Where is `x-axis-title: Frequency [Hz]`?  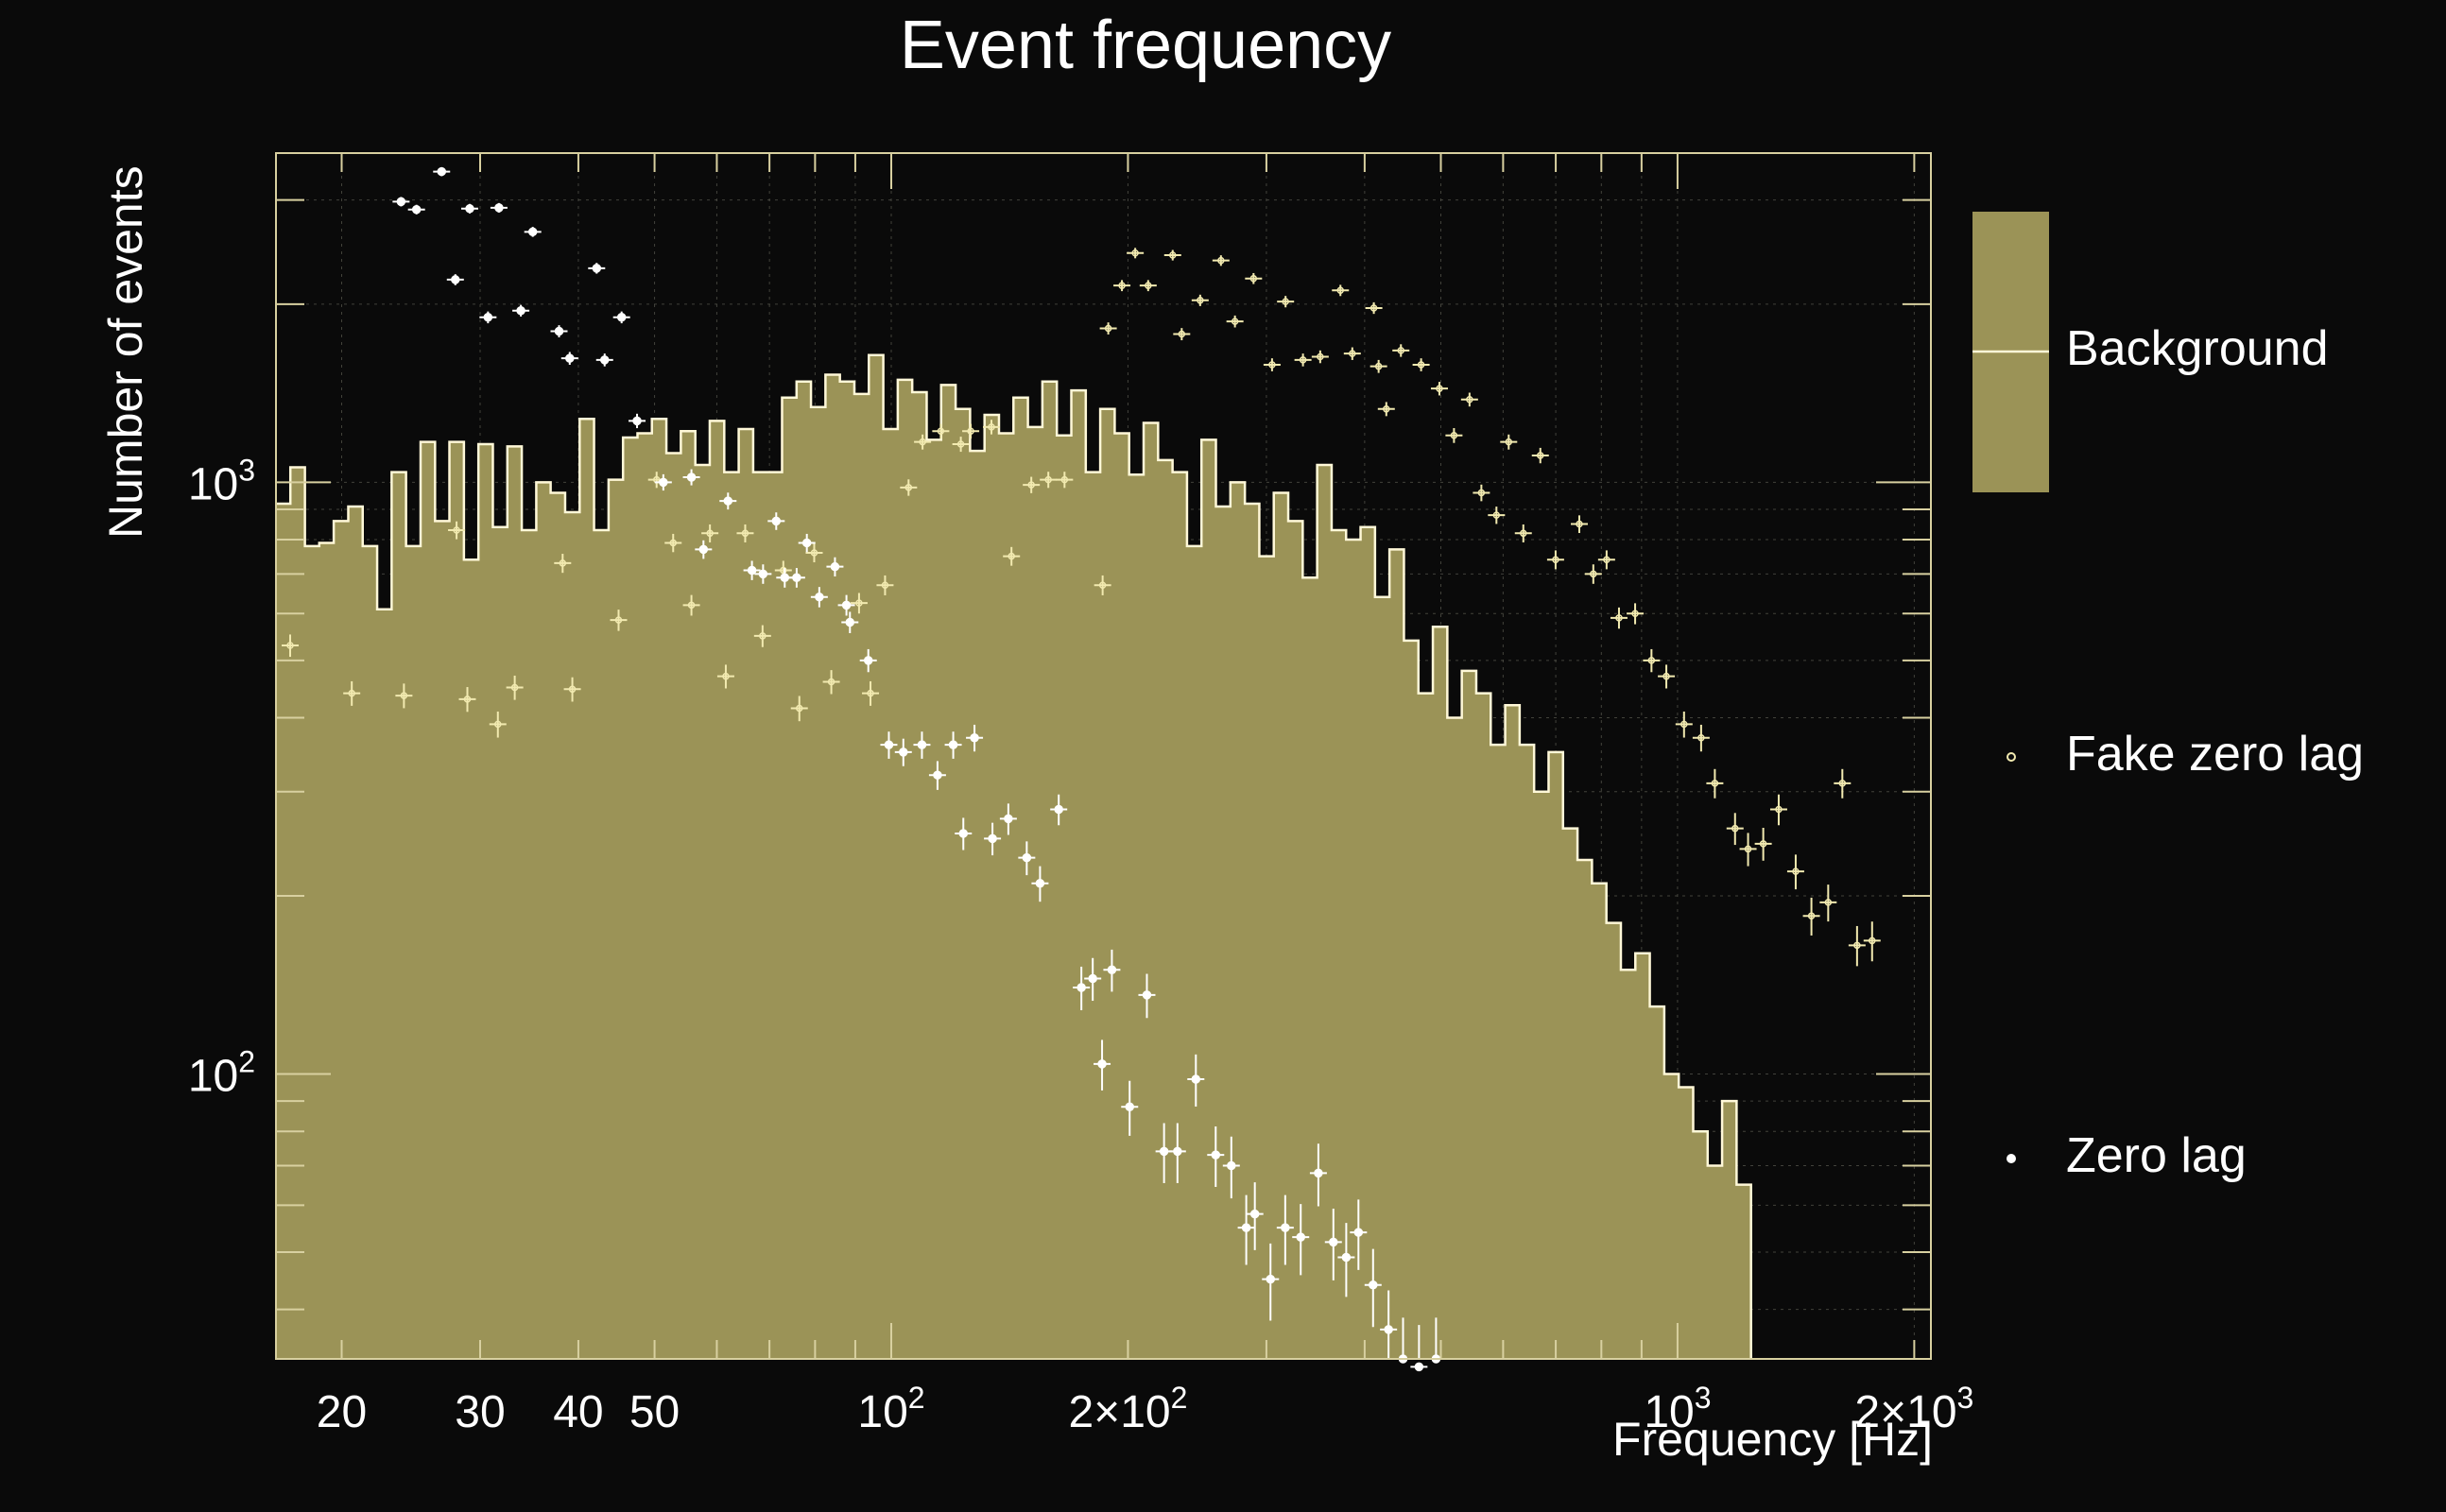
x-axis-title: Frequency [Hz] is located at coordinates (1772, 1439).